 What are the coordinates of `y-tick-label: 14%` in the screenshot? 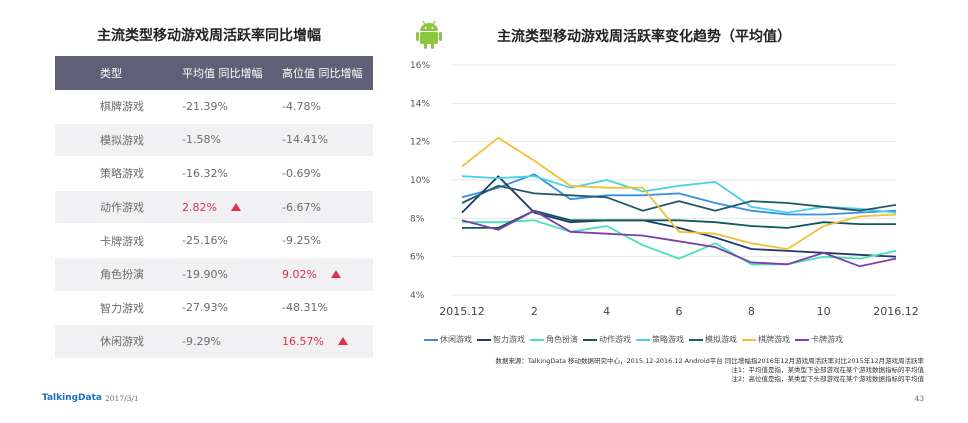 It's located at (420, 104).